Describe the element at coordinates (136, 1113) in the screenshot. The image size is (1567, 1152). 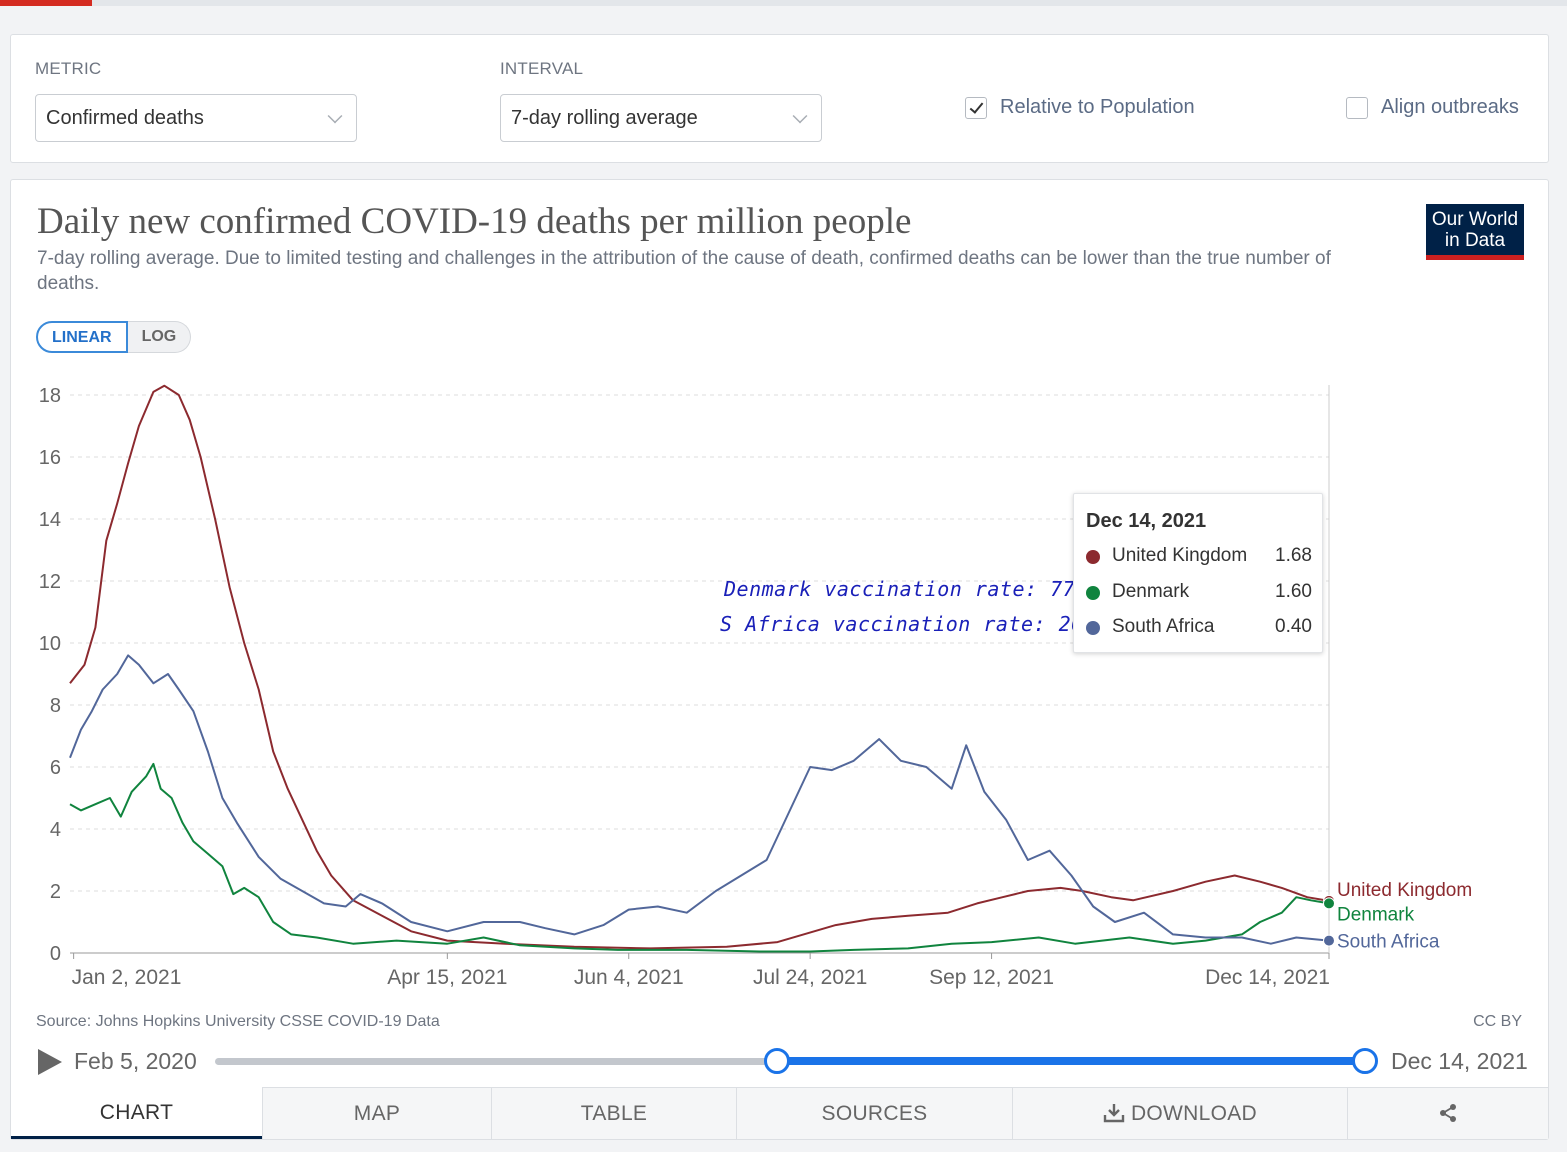
I see `tab-chart: CHART` at that location.